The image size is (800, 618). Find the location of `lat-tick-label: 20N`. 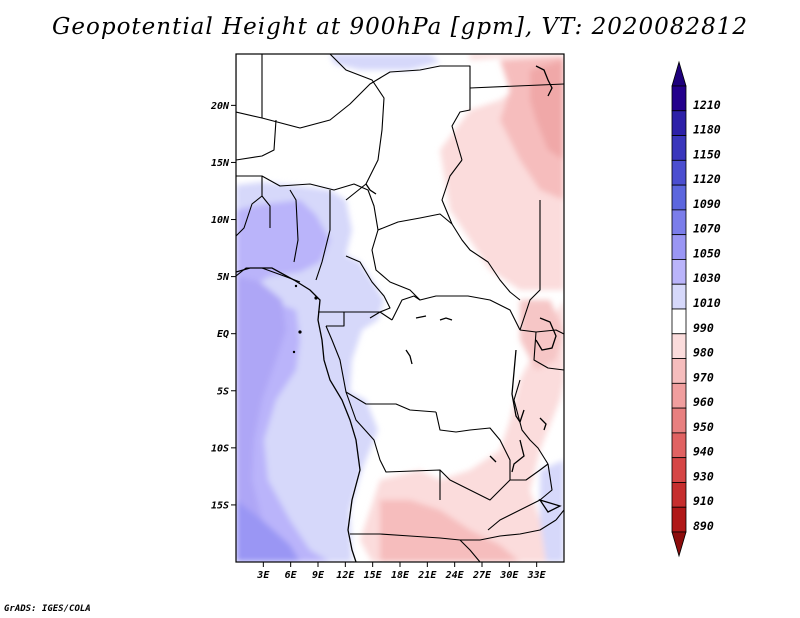

lat-tick-label: 20N is located at coordinates (220, 106).